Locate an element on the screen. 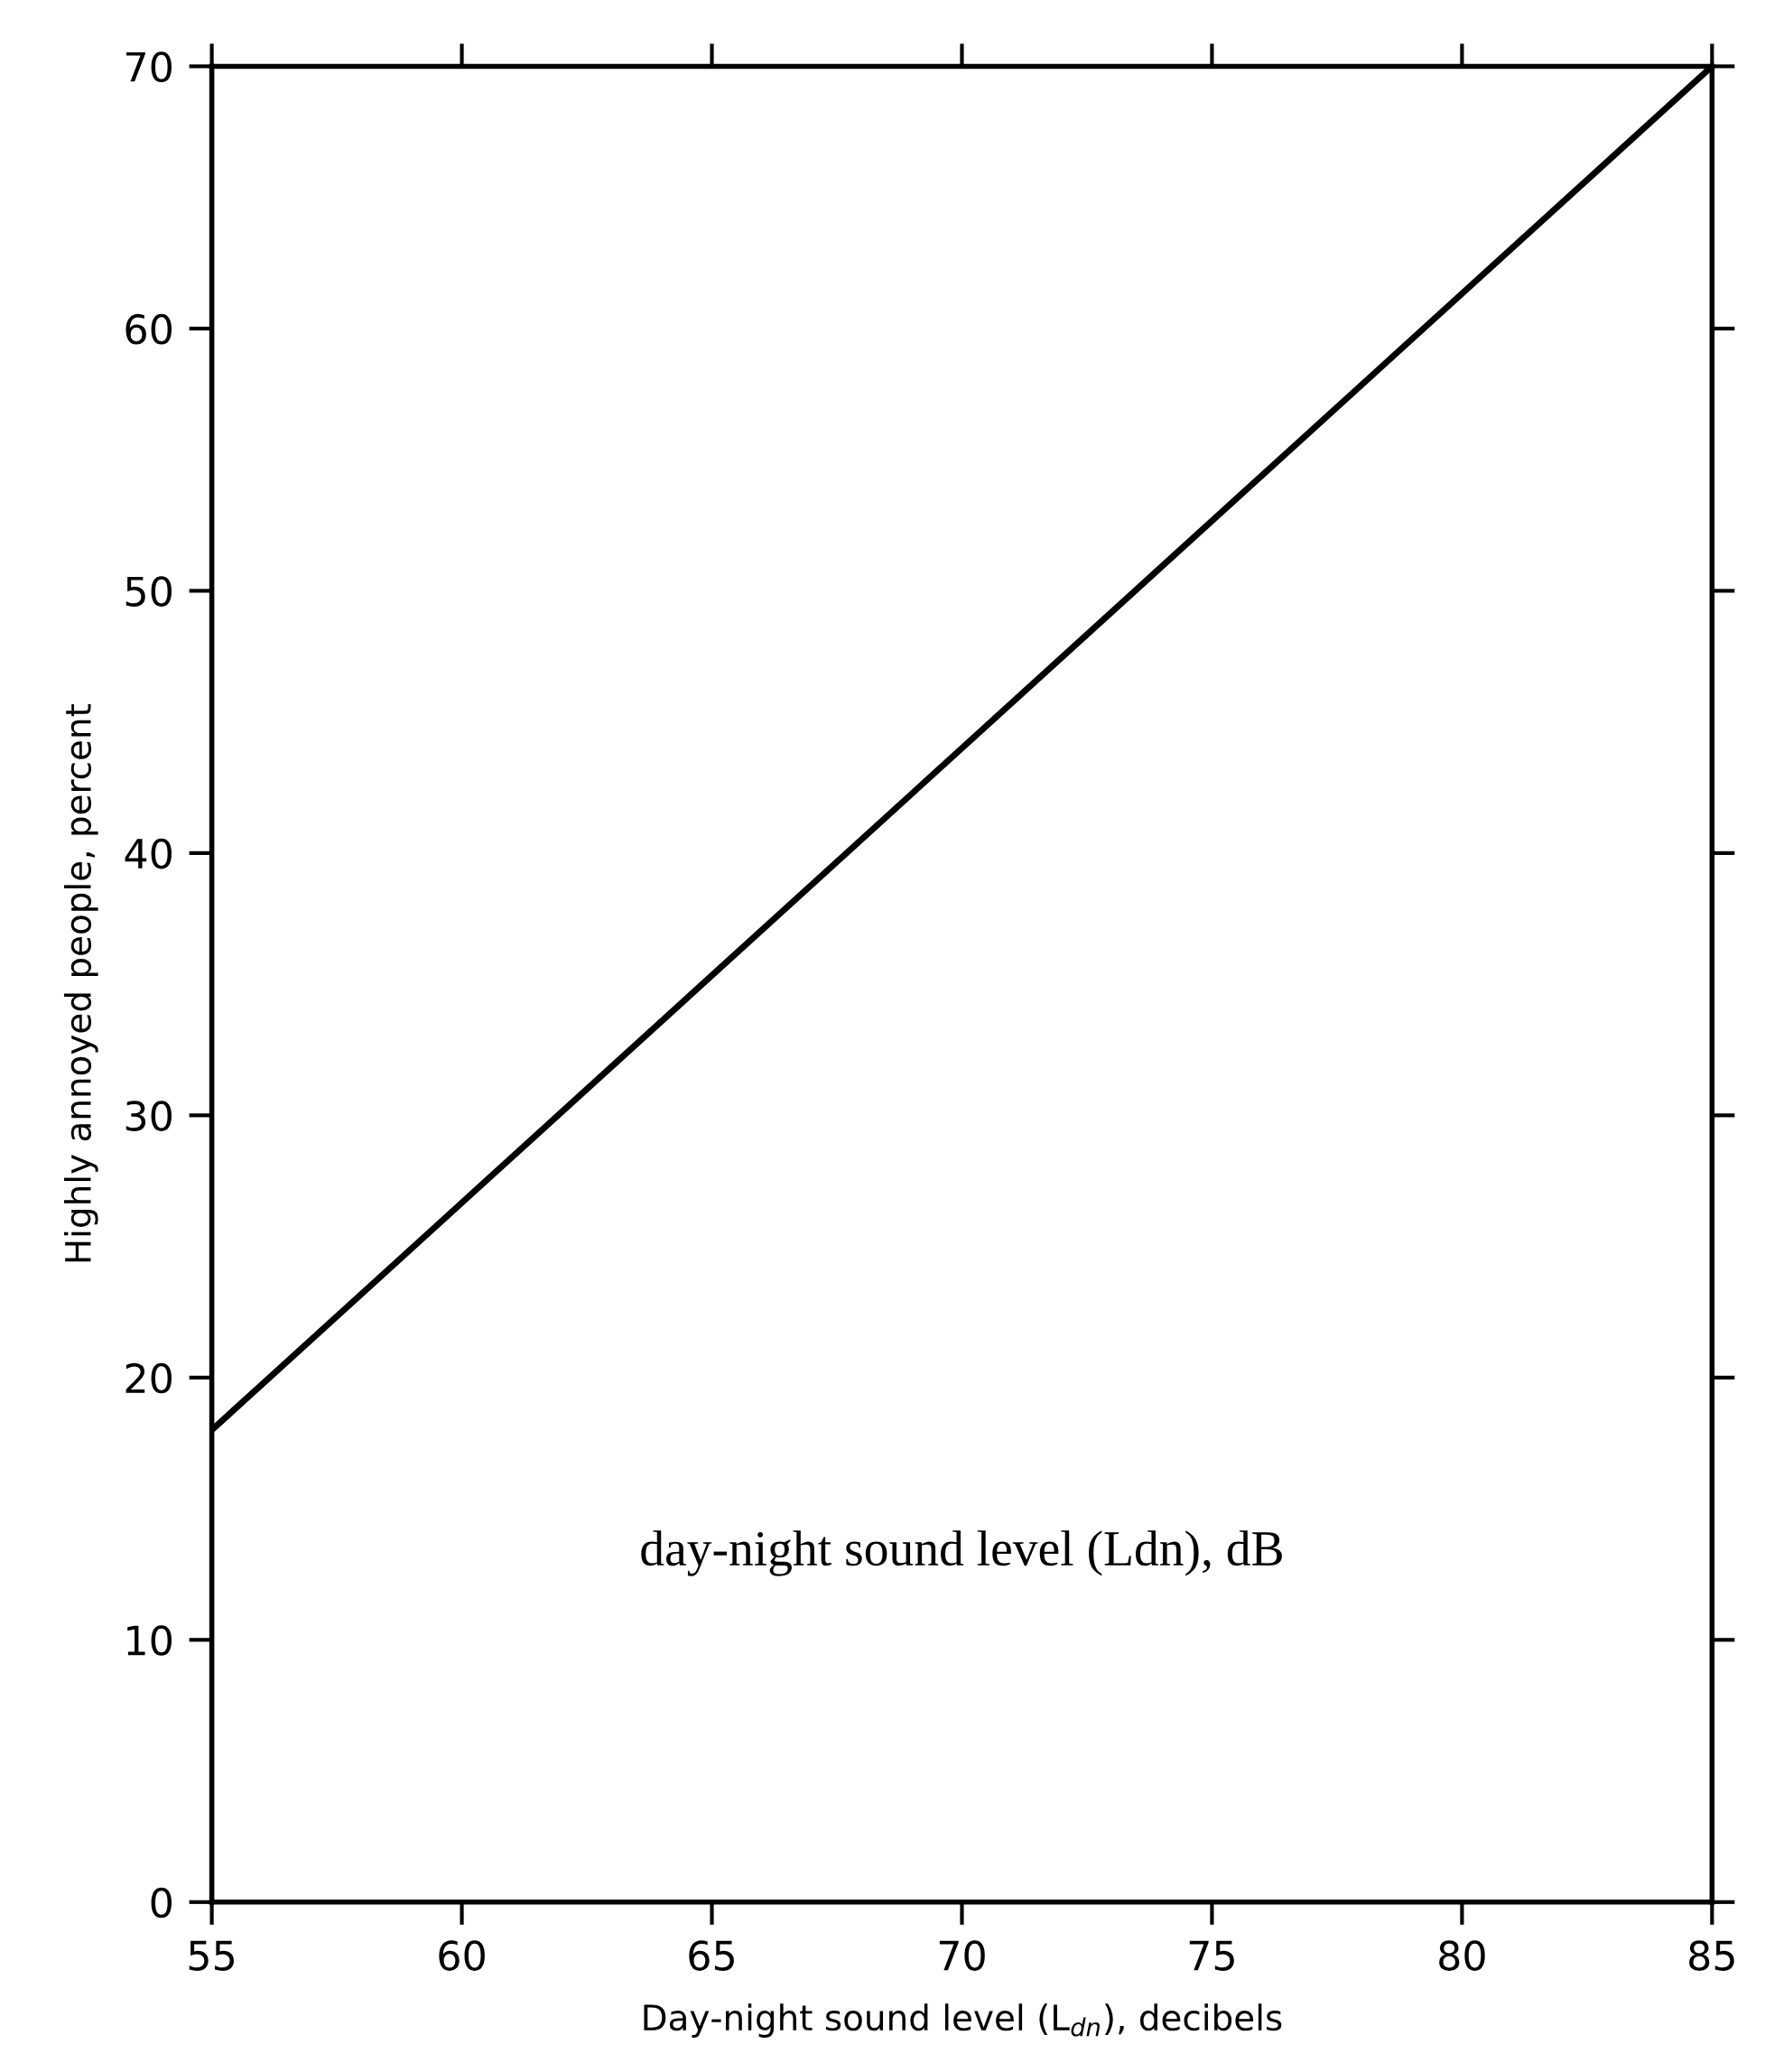 Image resolution: width=1765 pixels, height=2072 pixels. x-tick-label: 80 is located at coordinates (1462, 1955).